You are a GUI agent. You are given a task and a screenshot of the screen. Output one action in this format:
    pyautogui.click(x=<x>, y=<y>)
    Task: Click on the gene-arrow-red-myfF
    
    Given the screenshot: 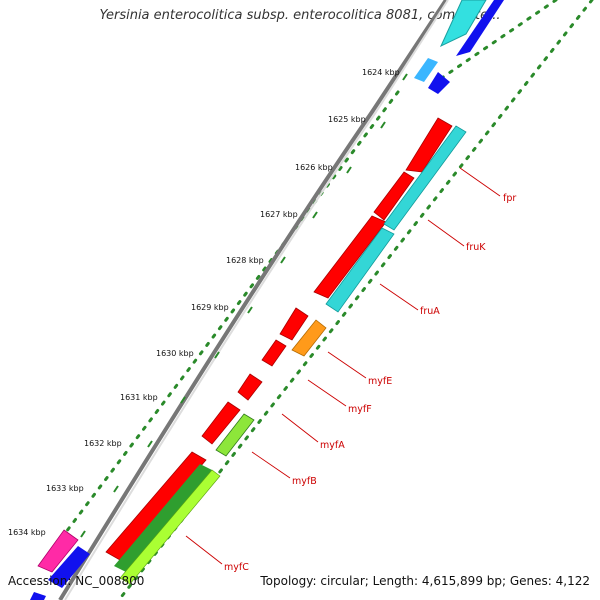 What is the action you would take?
    pyautogui.click(x=274, y=353)
    